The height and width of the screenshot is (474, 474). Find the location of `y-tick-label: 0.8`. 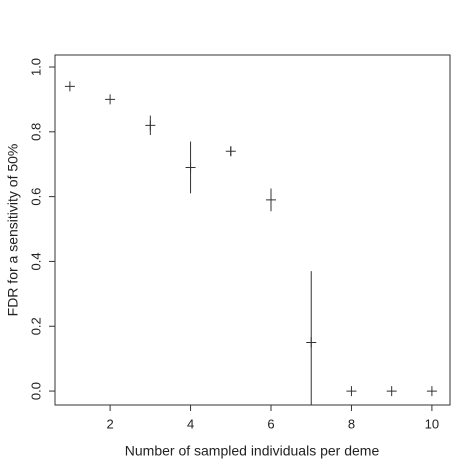

y-tick-label: 0.8 is located at coordinates (35, 132).